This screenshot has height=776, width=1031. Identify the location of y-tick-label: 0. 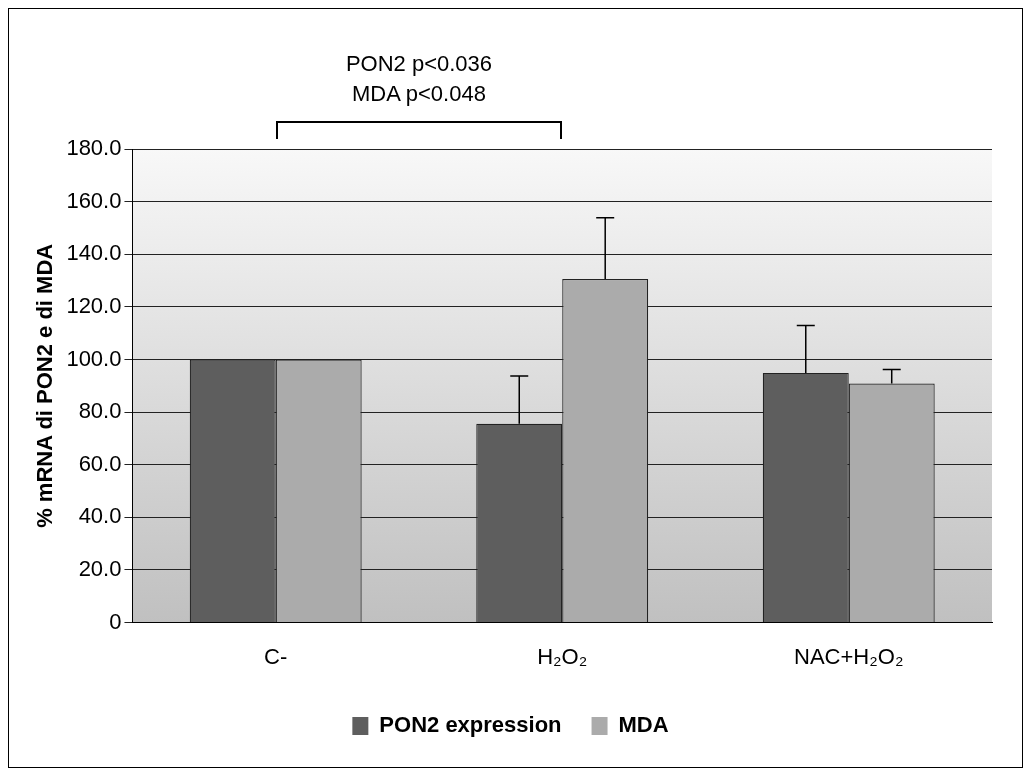
(115, 621).